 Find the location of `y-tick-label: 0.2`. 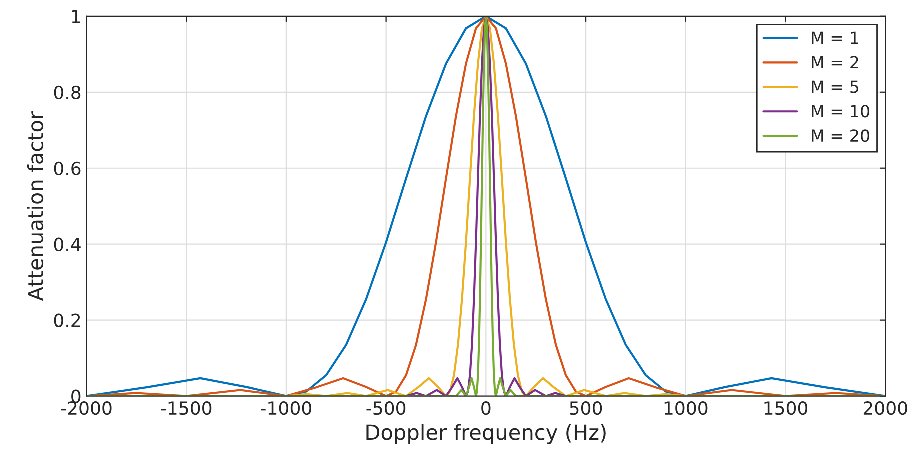

y-tick-label: 0.2 is located at coordinates (67, 321).